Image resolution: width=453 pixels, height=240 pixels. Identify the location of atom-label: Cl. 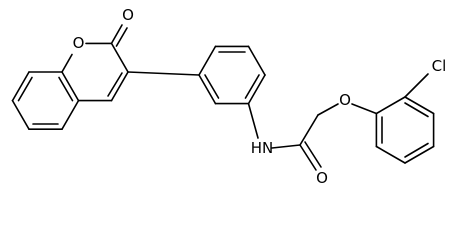
(439, 66).